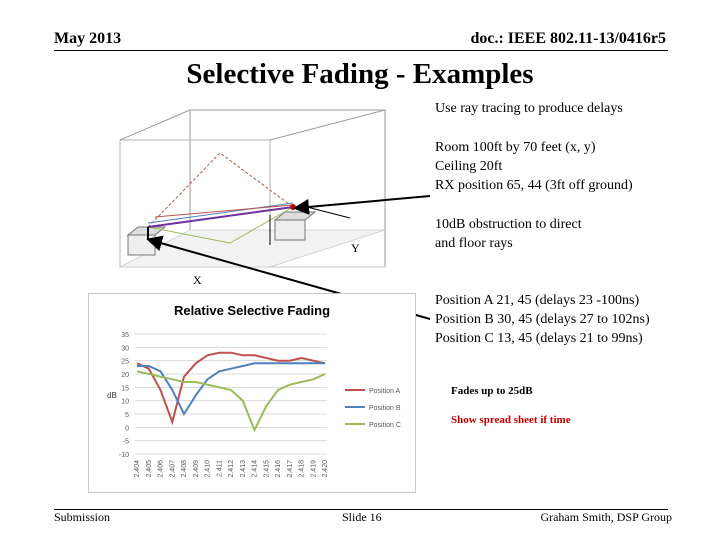  What do you see at coordinates (252, 188) in the screenshot?
I see `room-diagram` at bounding box center [252, 188].